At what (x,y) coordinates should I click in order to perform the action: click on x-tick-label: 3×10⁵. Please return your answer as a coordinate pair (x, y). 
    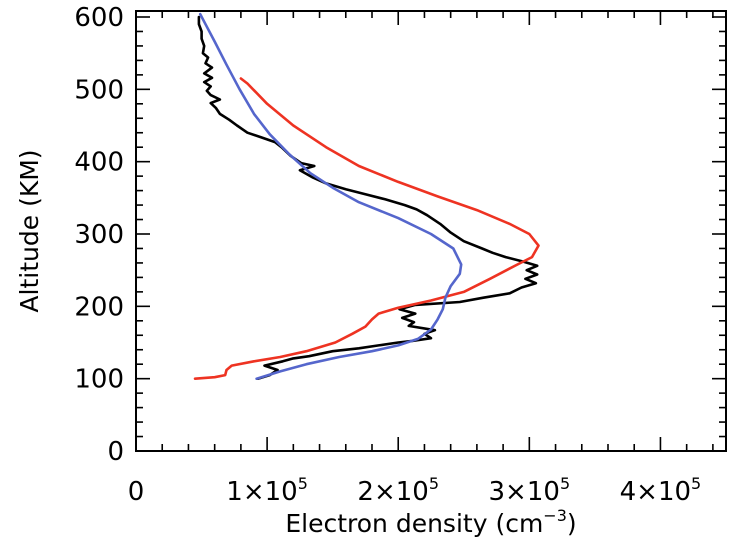
    Looking at the image, I should click on (530, 490).